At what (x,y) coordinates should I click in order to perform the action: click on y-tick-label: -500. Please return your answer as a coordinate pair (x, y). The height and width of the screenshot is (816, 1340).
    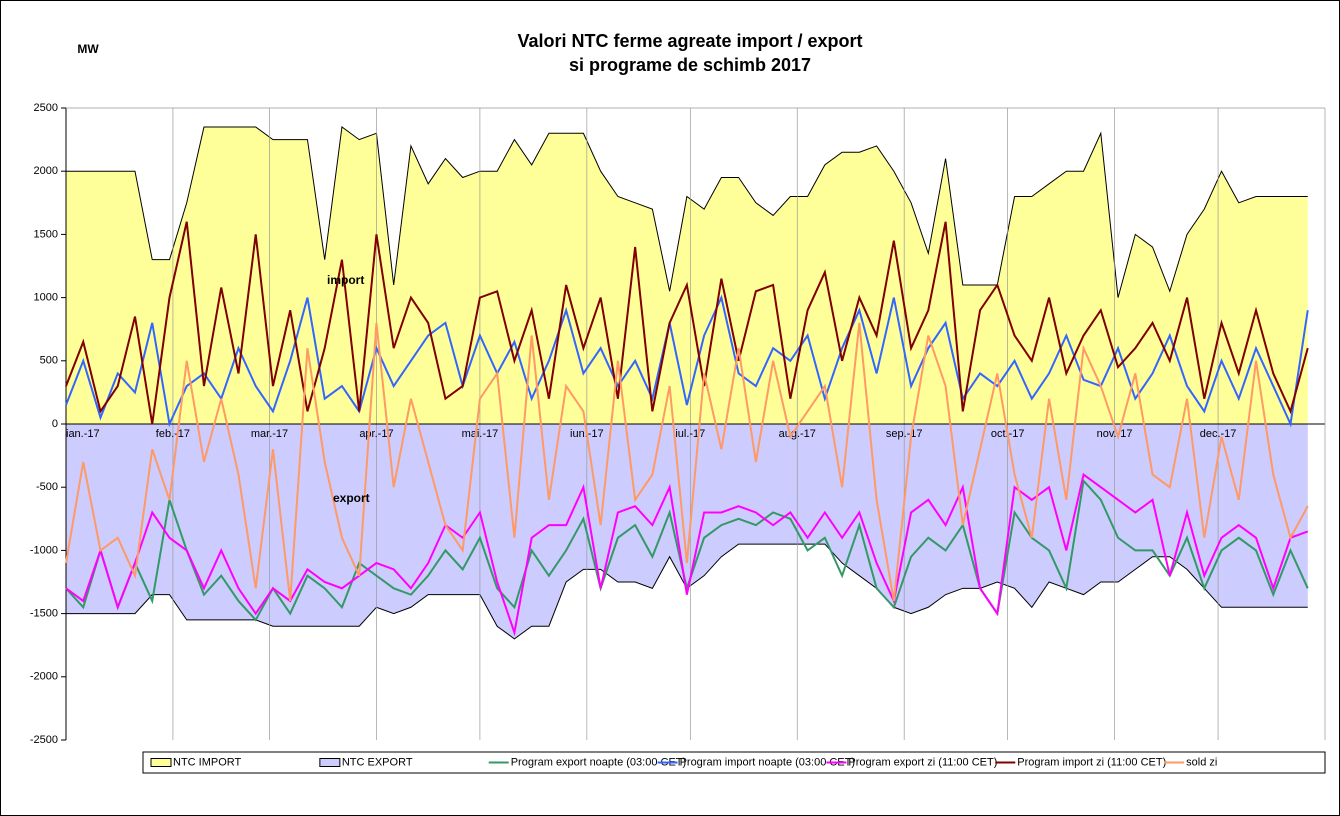
    Looking at the image, I should click on (47, 487).